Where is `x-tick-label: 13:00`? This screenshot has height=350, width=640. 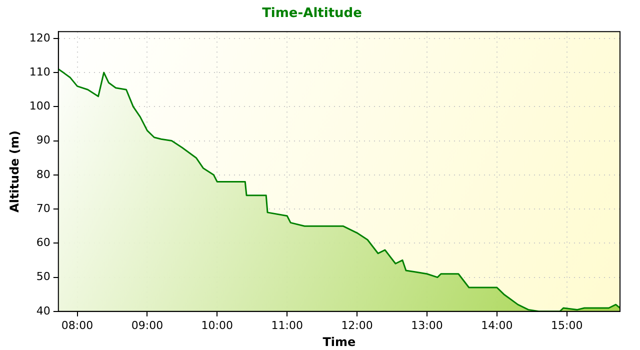
x-tick-label: 13:00 is located at coordinates (427, 325).